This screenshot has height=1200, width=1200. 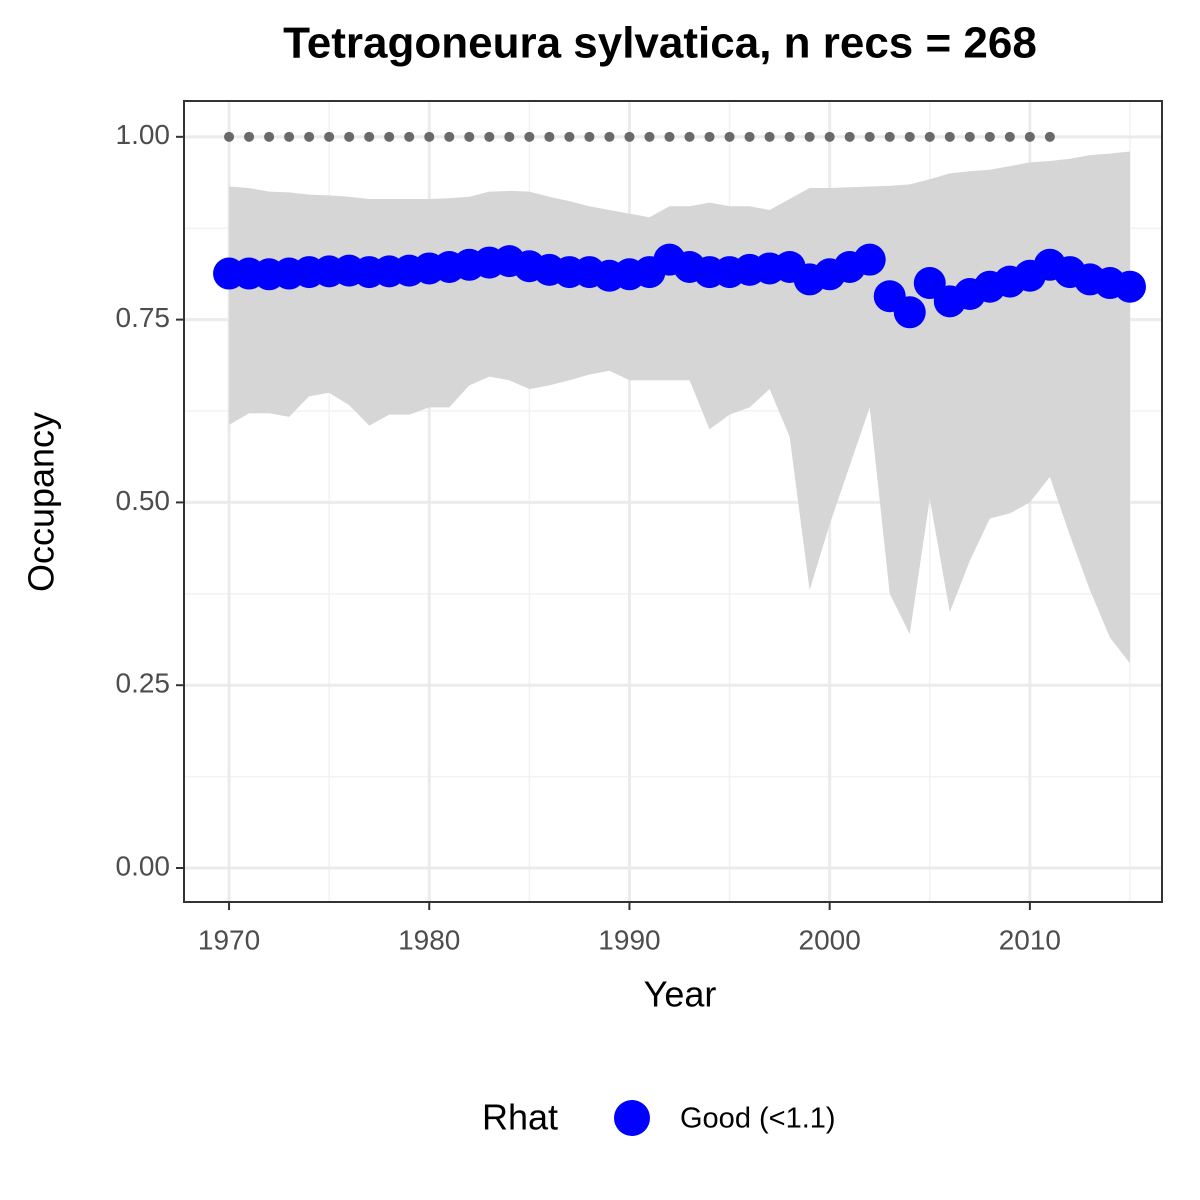 I want to click on y-tick-label: 1.00, so click(x=143, y=134).